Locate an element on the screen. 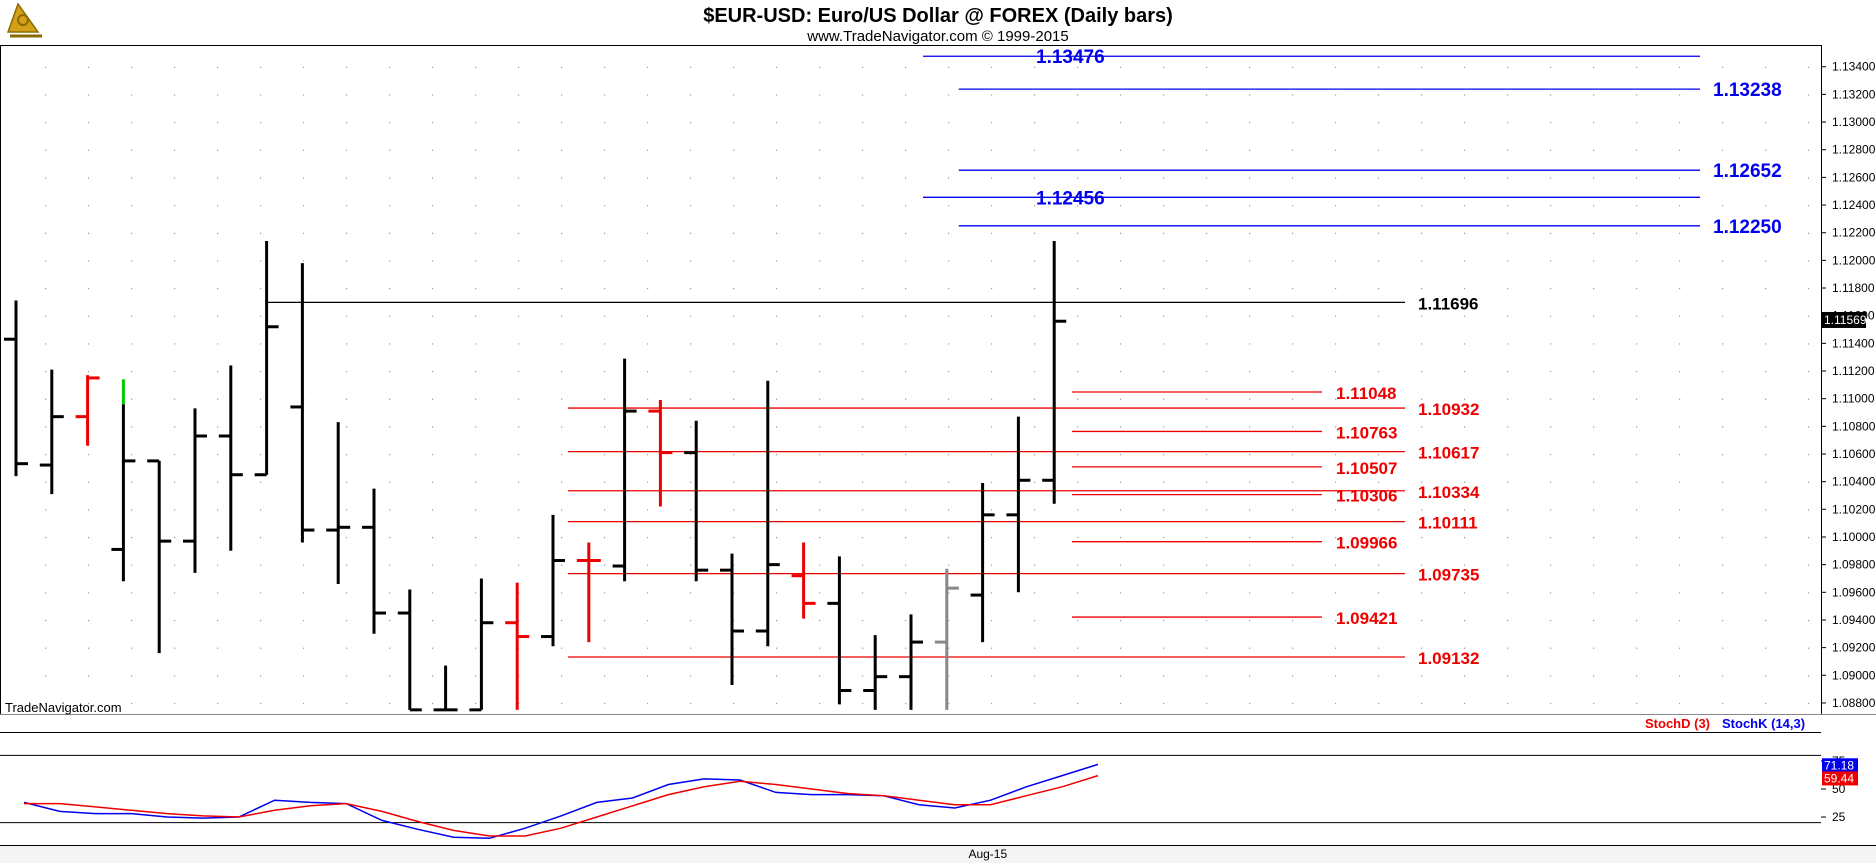 This screenshot has width=1876, height=863. x-axis-strip is located at coordinates (938, 854).